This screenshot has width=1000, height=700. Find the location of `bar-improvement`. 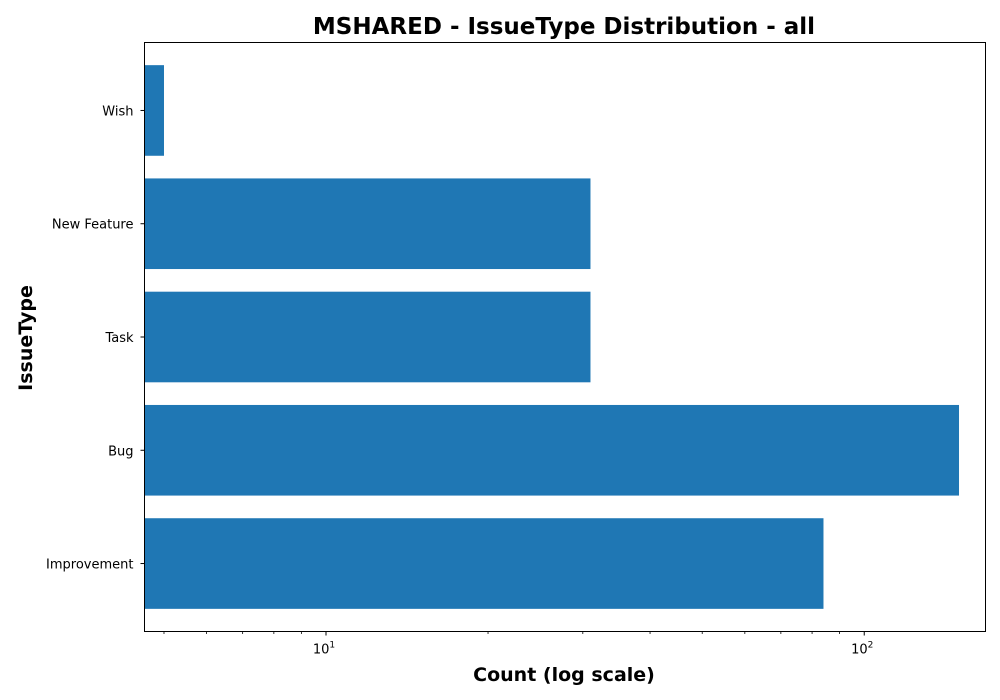

bar-improvement is located at coordinates (484, 563).